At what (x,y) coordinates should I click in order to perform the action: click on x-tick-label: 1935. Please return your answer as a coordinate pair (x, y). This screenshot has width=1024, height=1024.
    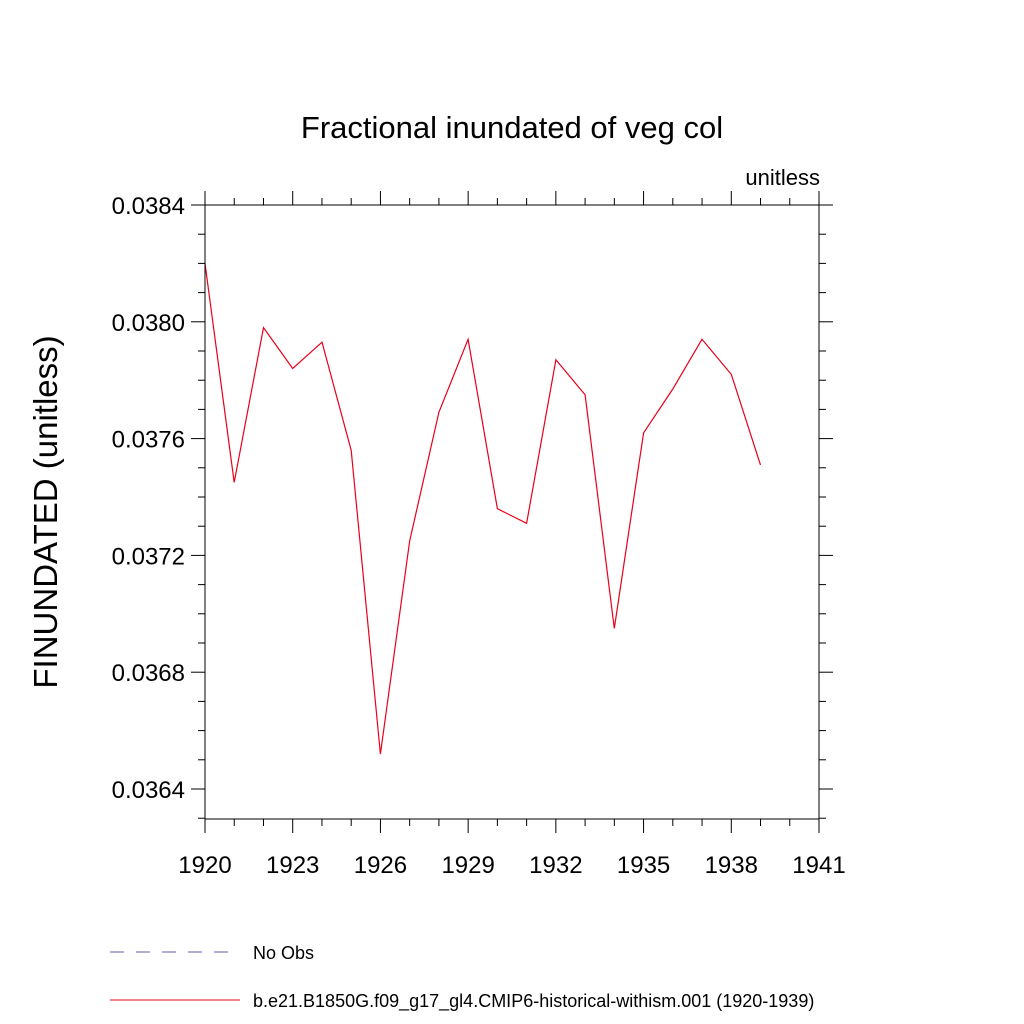
    Looking at the image, I should click on (643, 865).